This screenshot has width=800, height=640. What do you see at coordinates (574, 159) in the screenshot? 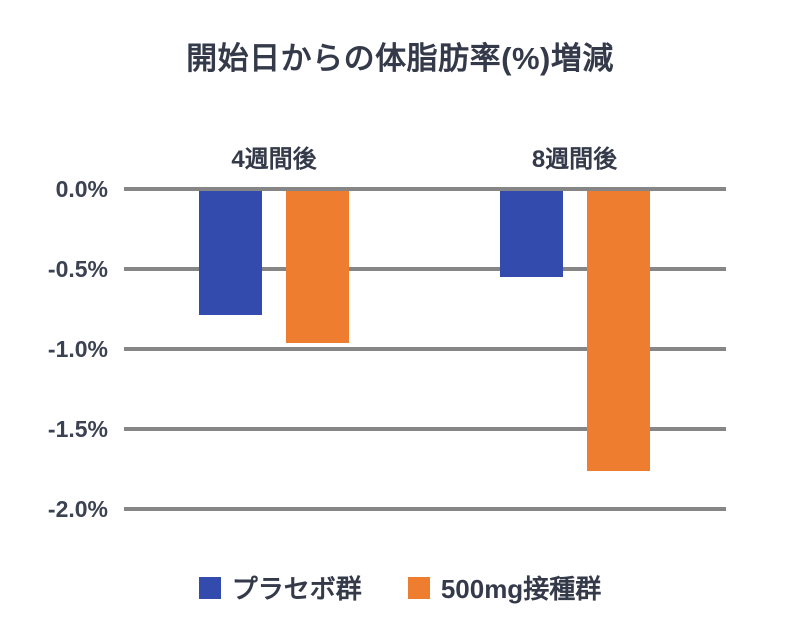
I see `category-label: 8週間後` at bounding box center [574, 159].